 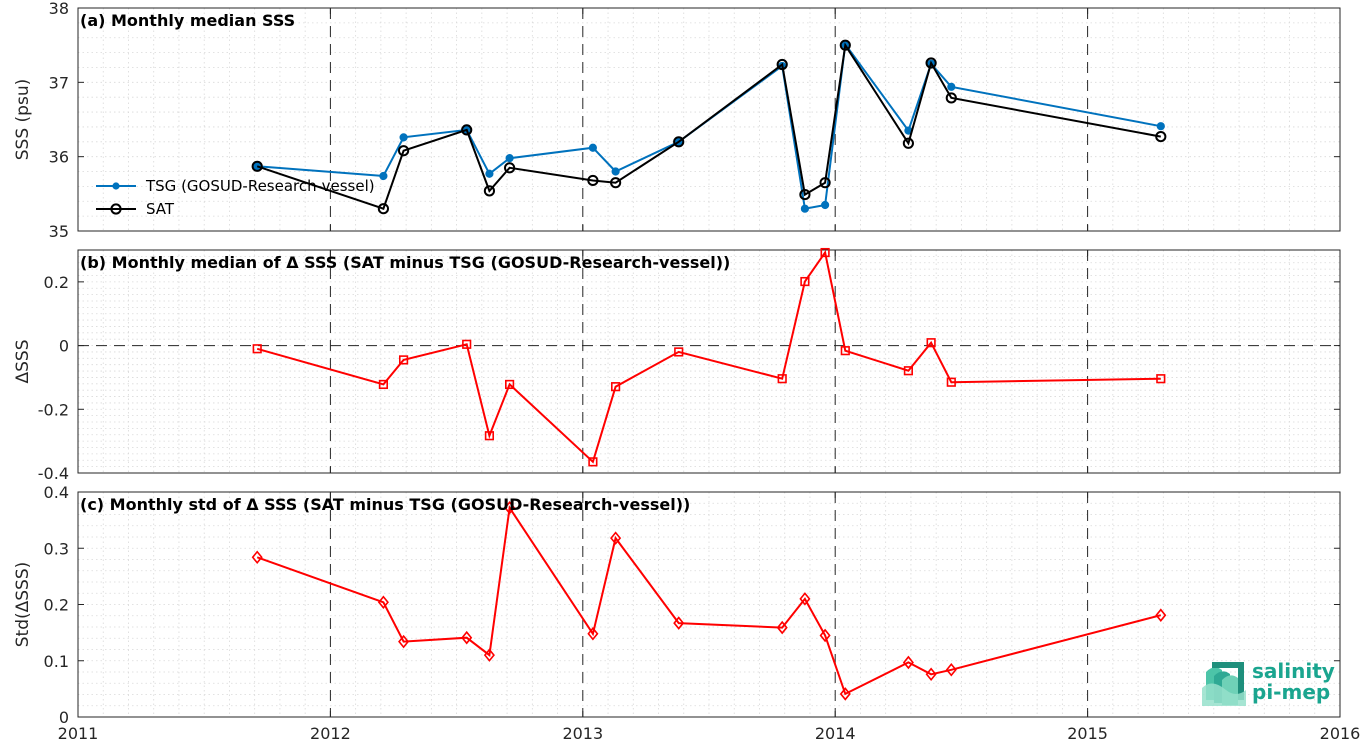 What do you see at coordinates (56, 661) in the screenshot?
I see `y-tick-label: 0.1` at bounding box center [56, 661].